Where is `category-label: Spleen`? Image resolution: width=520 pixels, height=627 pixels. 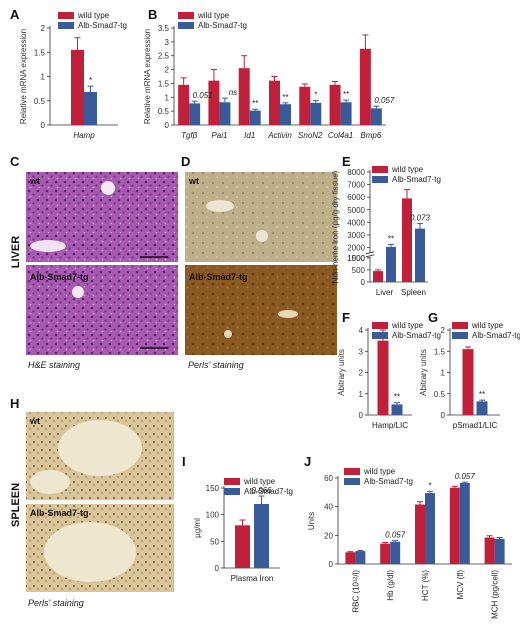 category-label: Spleen is located at coordinates (413, 292).